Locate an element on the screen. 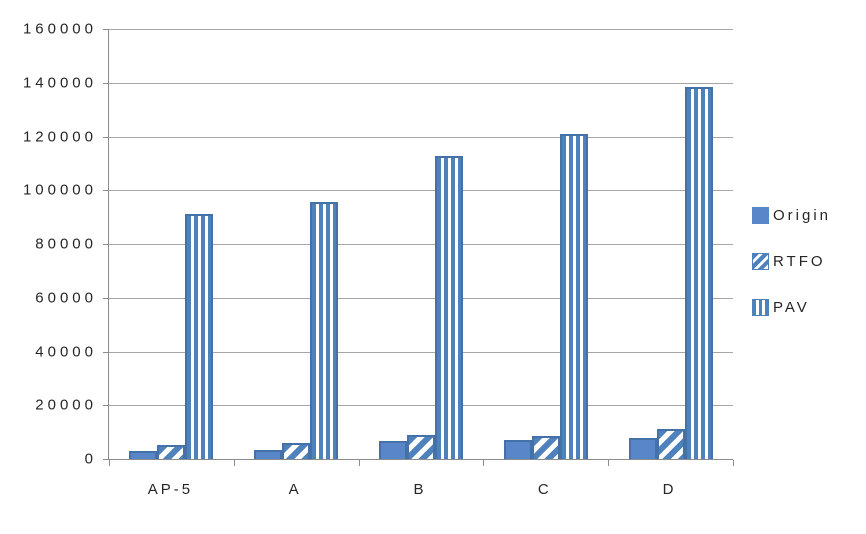 Image resolution: width=866 pixels, height=534 pixels. y-axis-tick-label: 80000 is located at coordinates (66, 244).